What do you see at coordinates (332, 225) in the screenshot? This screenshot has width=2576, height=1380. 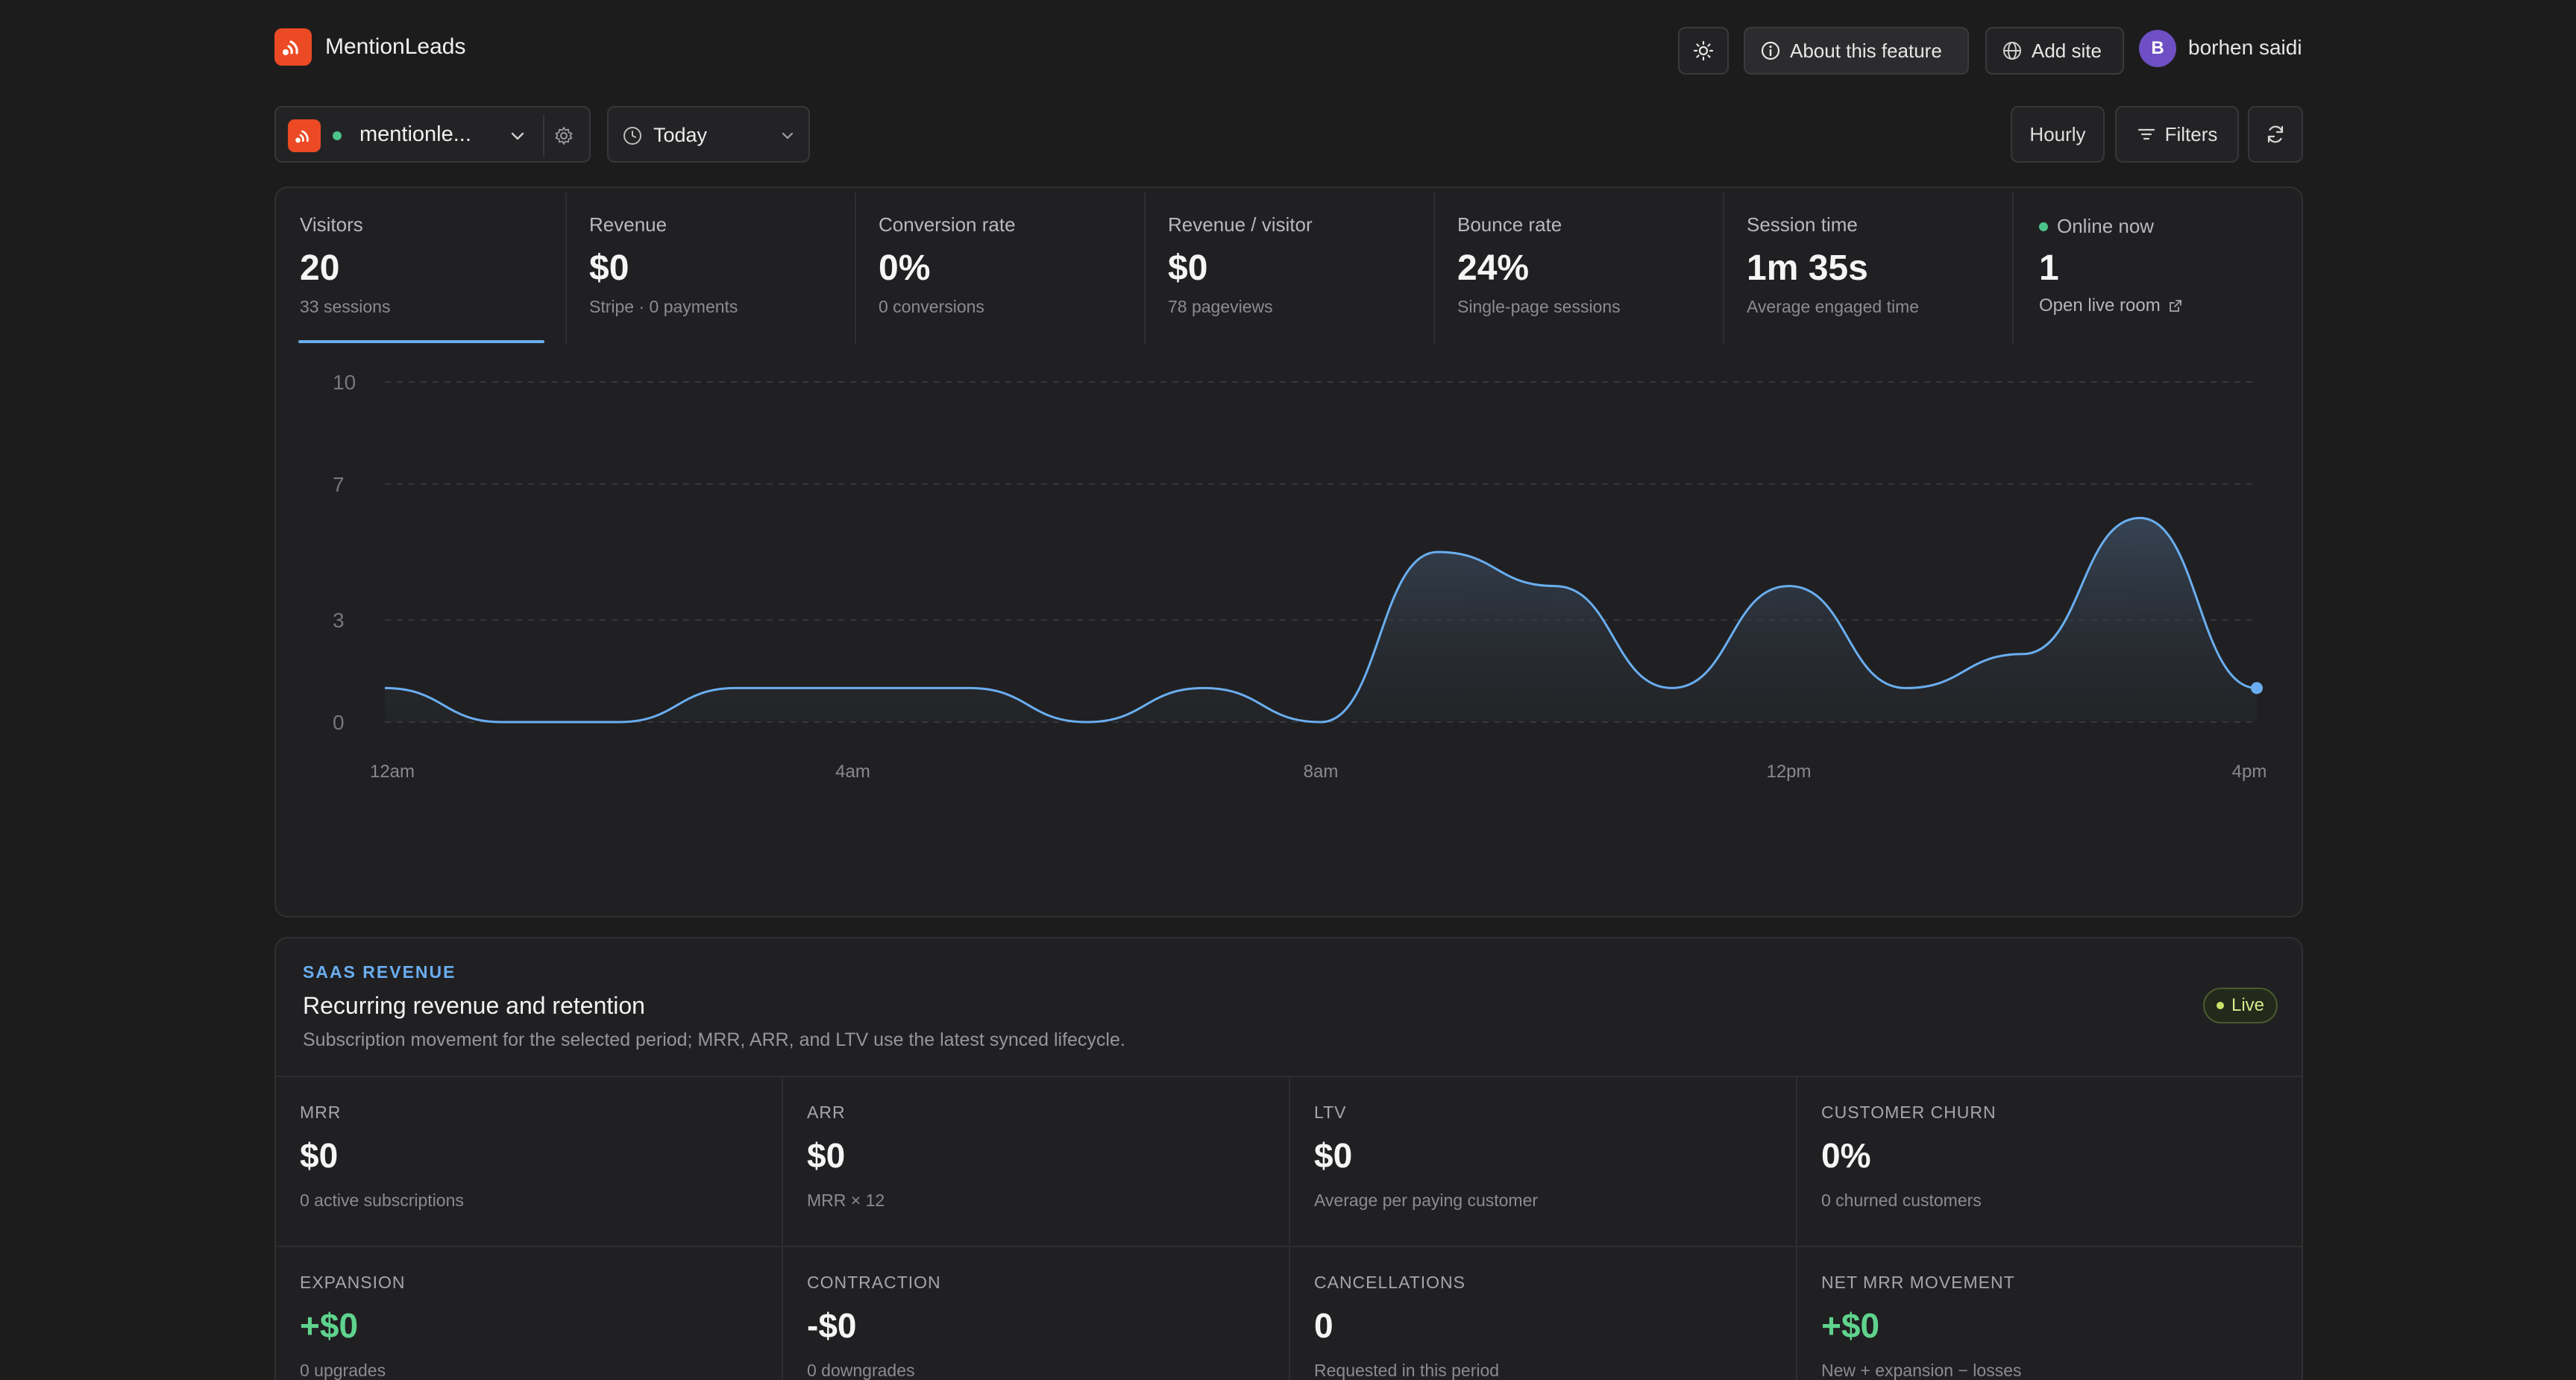 I see `metric-label: Visitors` at bounding box center [332, 225].